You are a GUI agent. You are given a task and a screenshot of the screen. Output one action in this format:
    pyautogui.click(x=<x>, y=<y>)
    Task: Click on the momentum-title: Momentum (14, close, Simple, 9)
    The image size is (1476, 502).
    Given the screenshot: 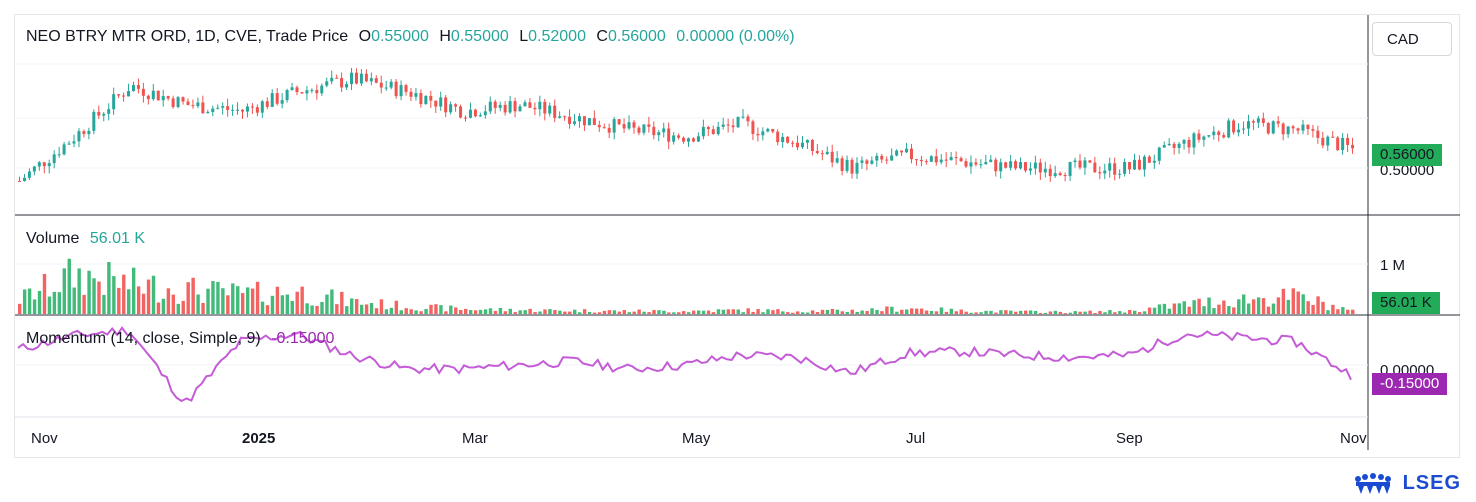 What is the action you would take?
    pyautogui.click(x=143, y=338)
    